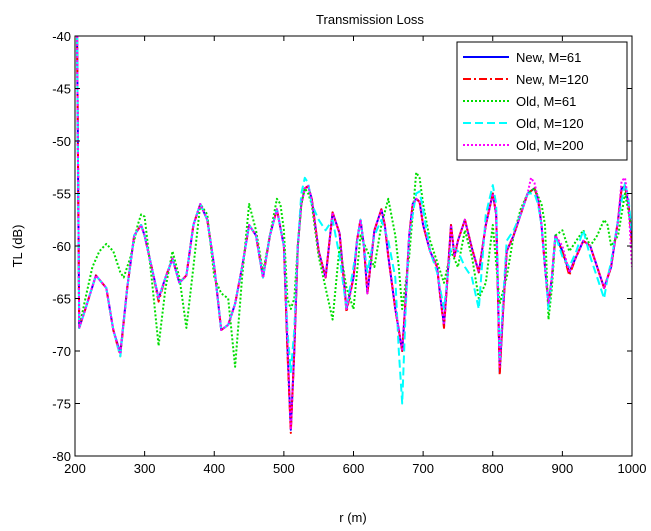 The height and width of the screenshot is (531, 651). What do you see at coordinates (61, 351) in the screenshot?
I see `y-tick-label: -70` at bounding box center [61, 351].